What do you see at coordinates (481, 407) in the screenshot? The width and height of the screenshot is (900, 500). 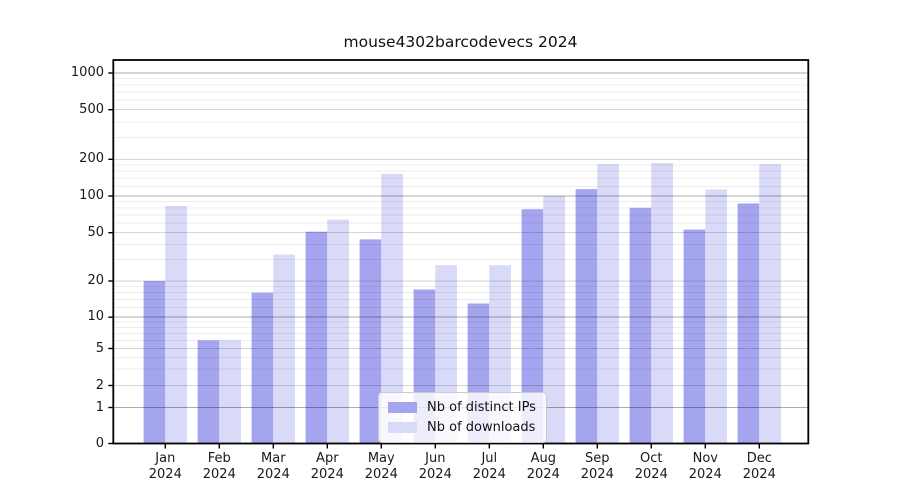 I see `legend-label-distinct-ips: Nb of distinct IPs` at bounding box center [481, 407].